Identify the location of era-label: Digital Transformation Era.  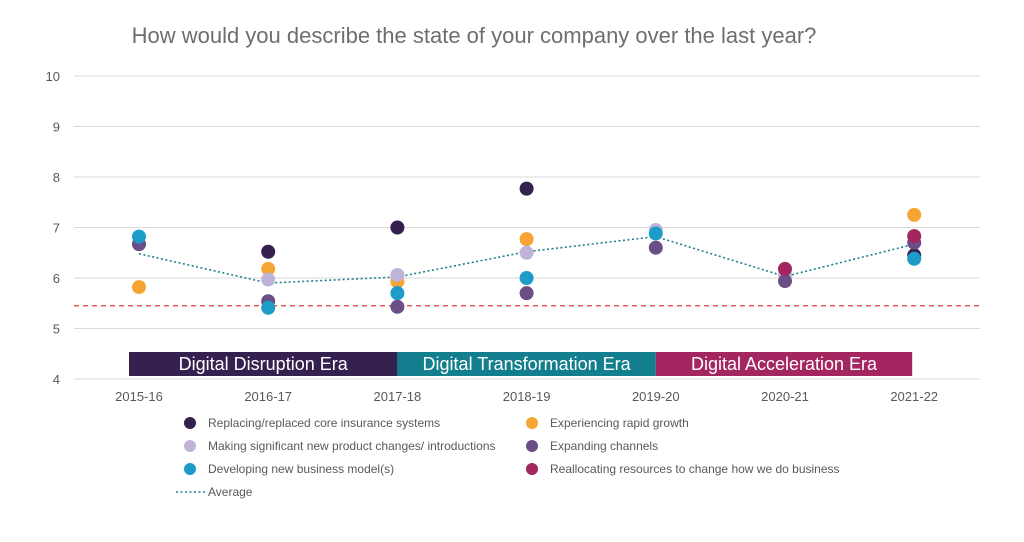
(527, 364).